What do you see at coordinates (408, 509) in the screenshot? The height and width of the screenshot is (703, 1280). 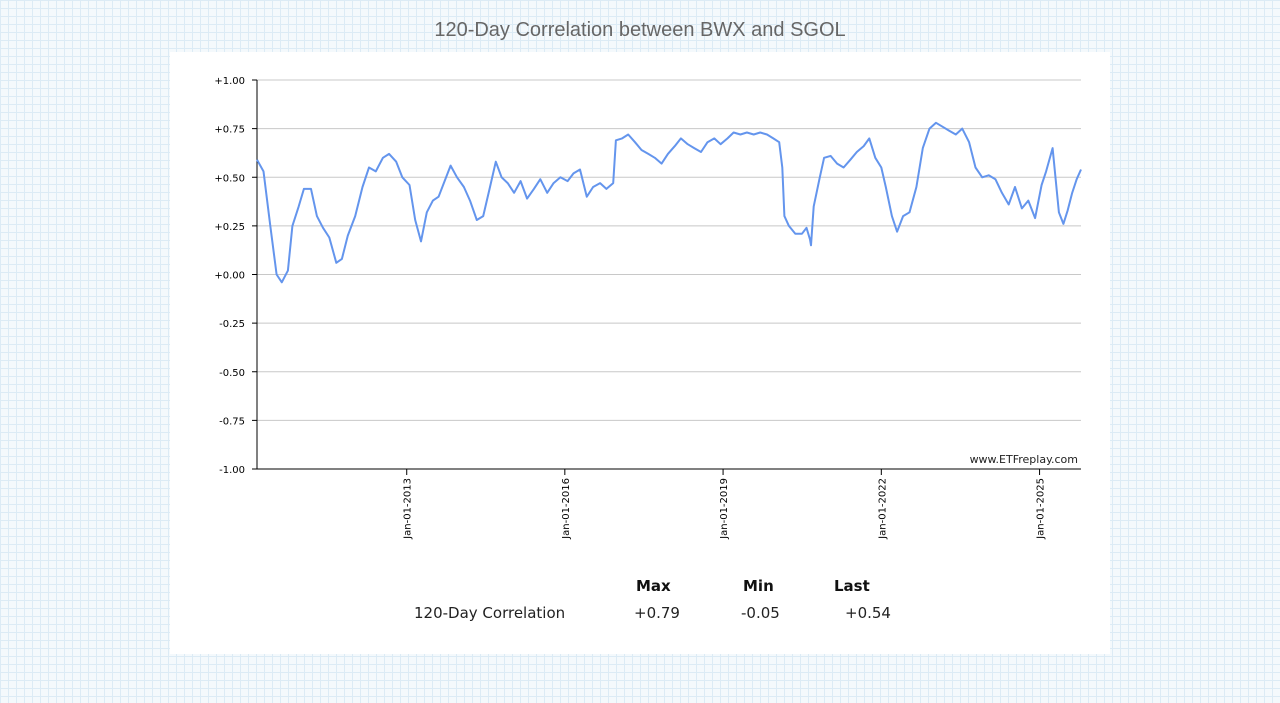 I see `x-tick-label: Jan-01-2013` at bounding box center [408, 509].